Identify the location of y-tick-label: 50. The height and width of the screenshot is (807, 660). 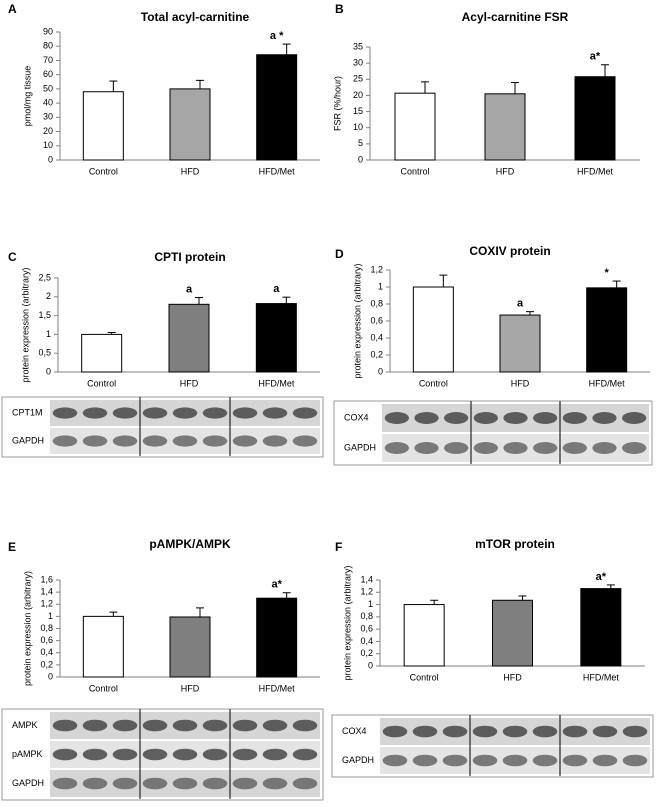
(48, 88).